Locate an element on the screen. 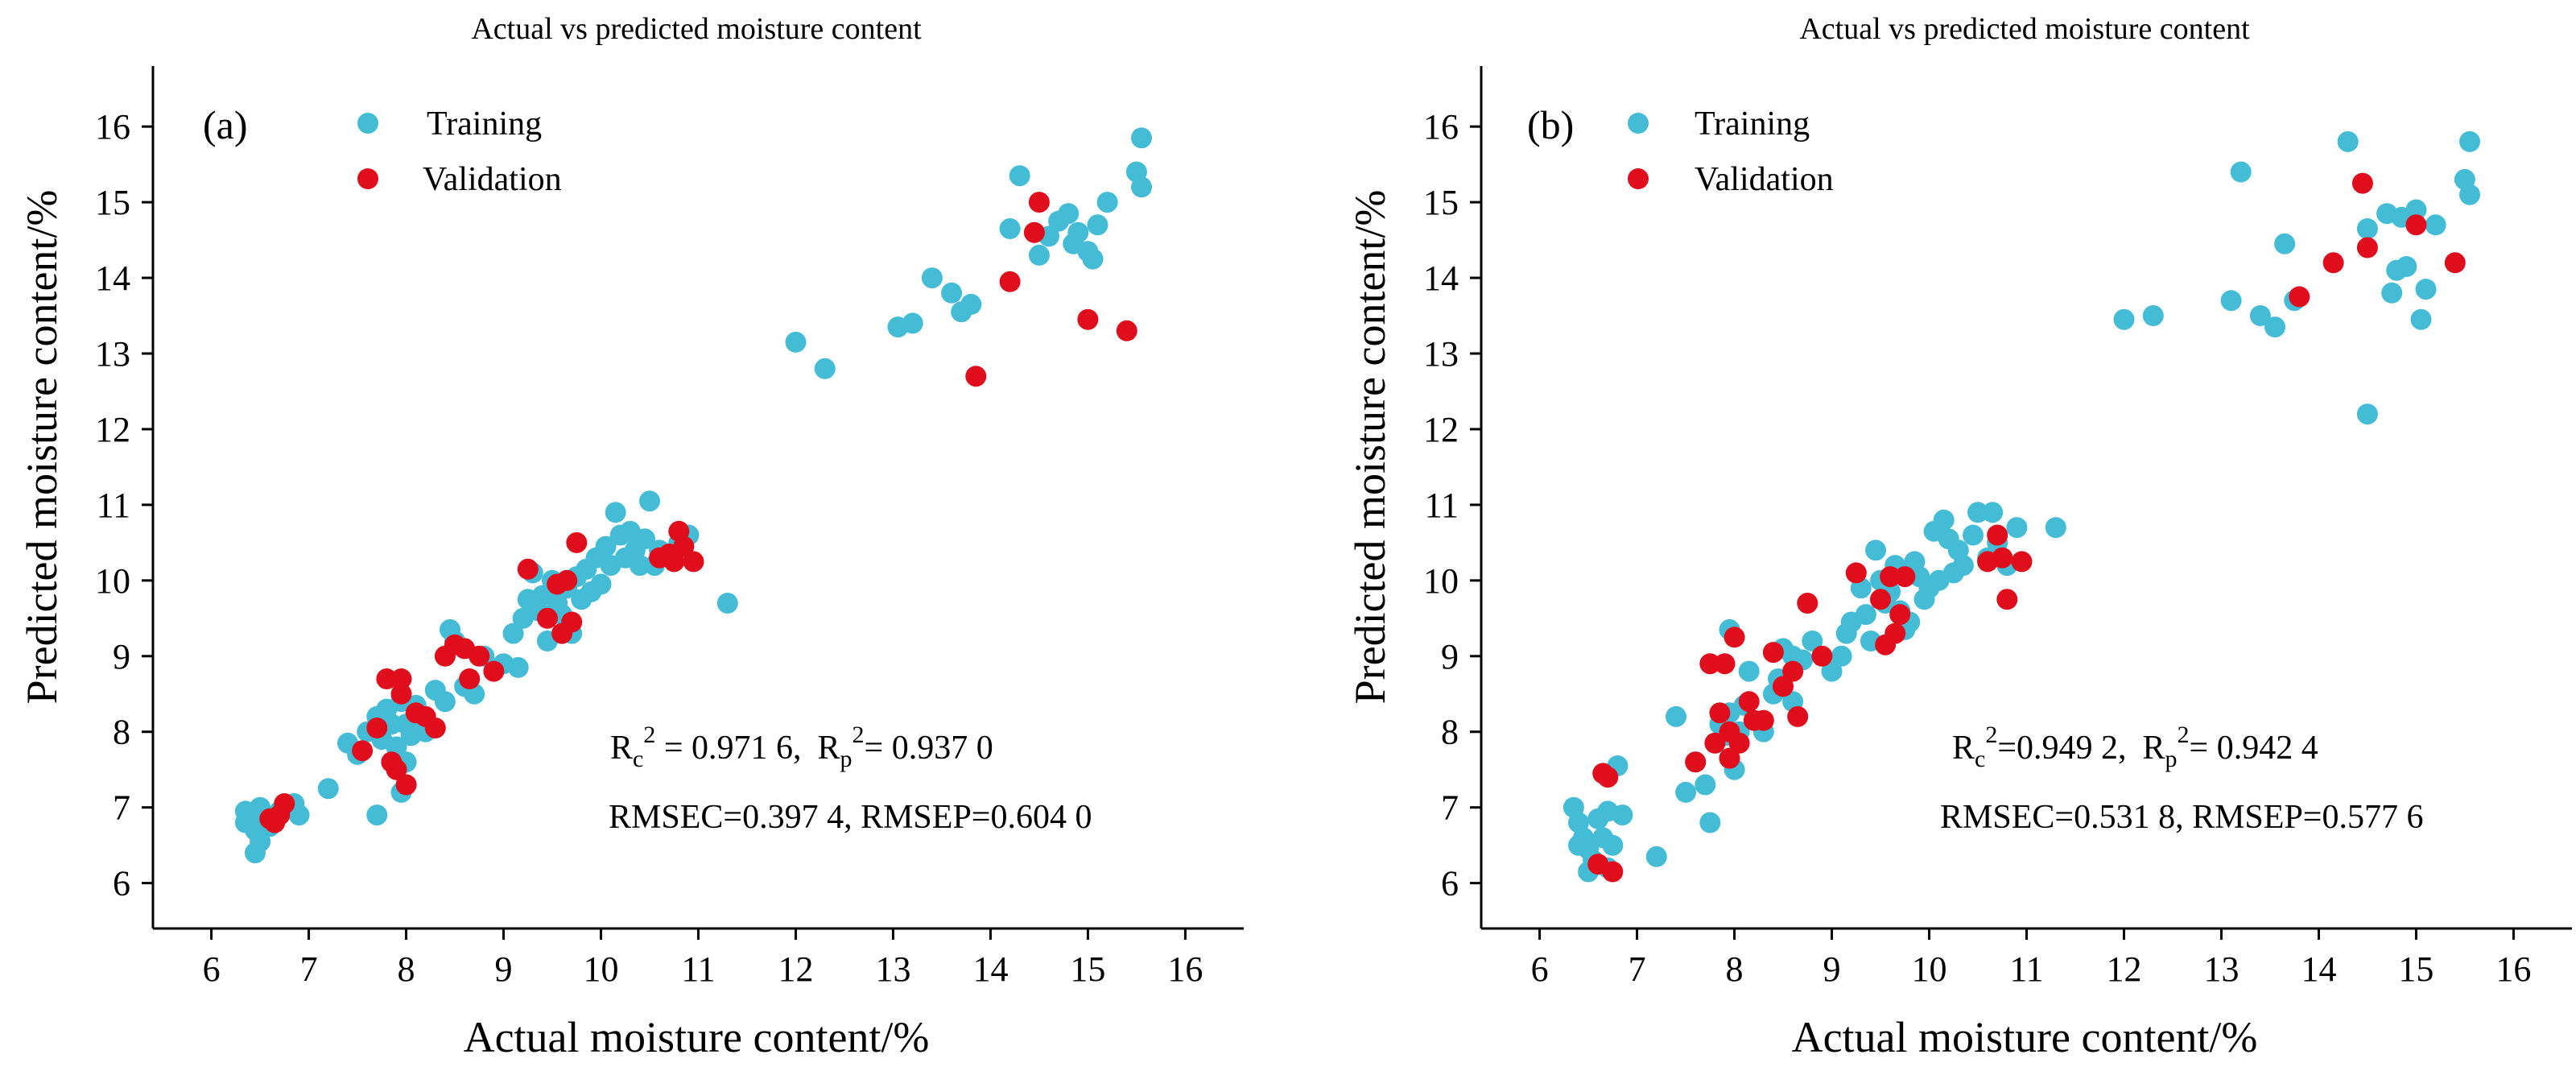 This screenshot has height=1067, width=2576. y-tick-label-a: 7 is located at coordinates (121, 808).